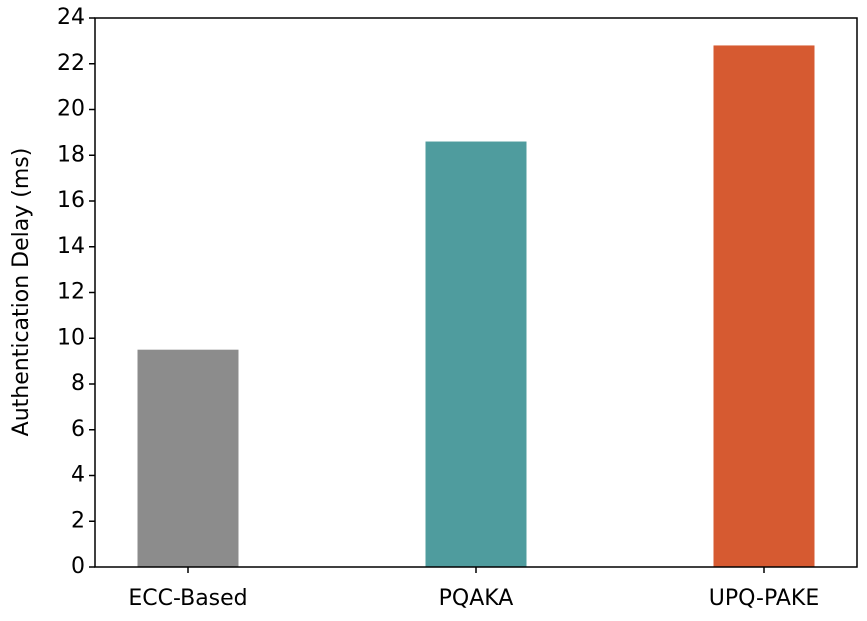  Describe the element at coordinates (764, 598) in the screenshot. I see `x-tick-label: UPQ-PAKE` at that location.